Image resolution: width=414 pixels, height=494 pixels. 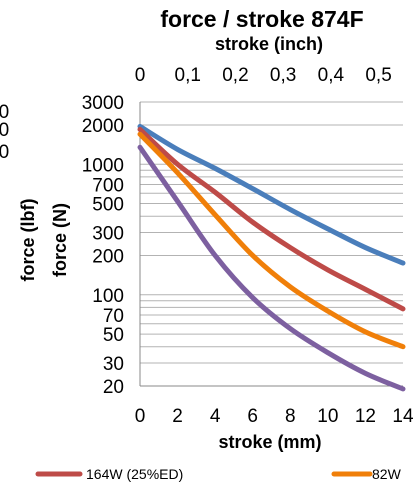 I want to click on legend-label-82w: 82W, so click(x=387, y=474).